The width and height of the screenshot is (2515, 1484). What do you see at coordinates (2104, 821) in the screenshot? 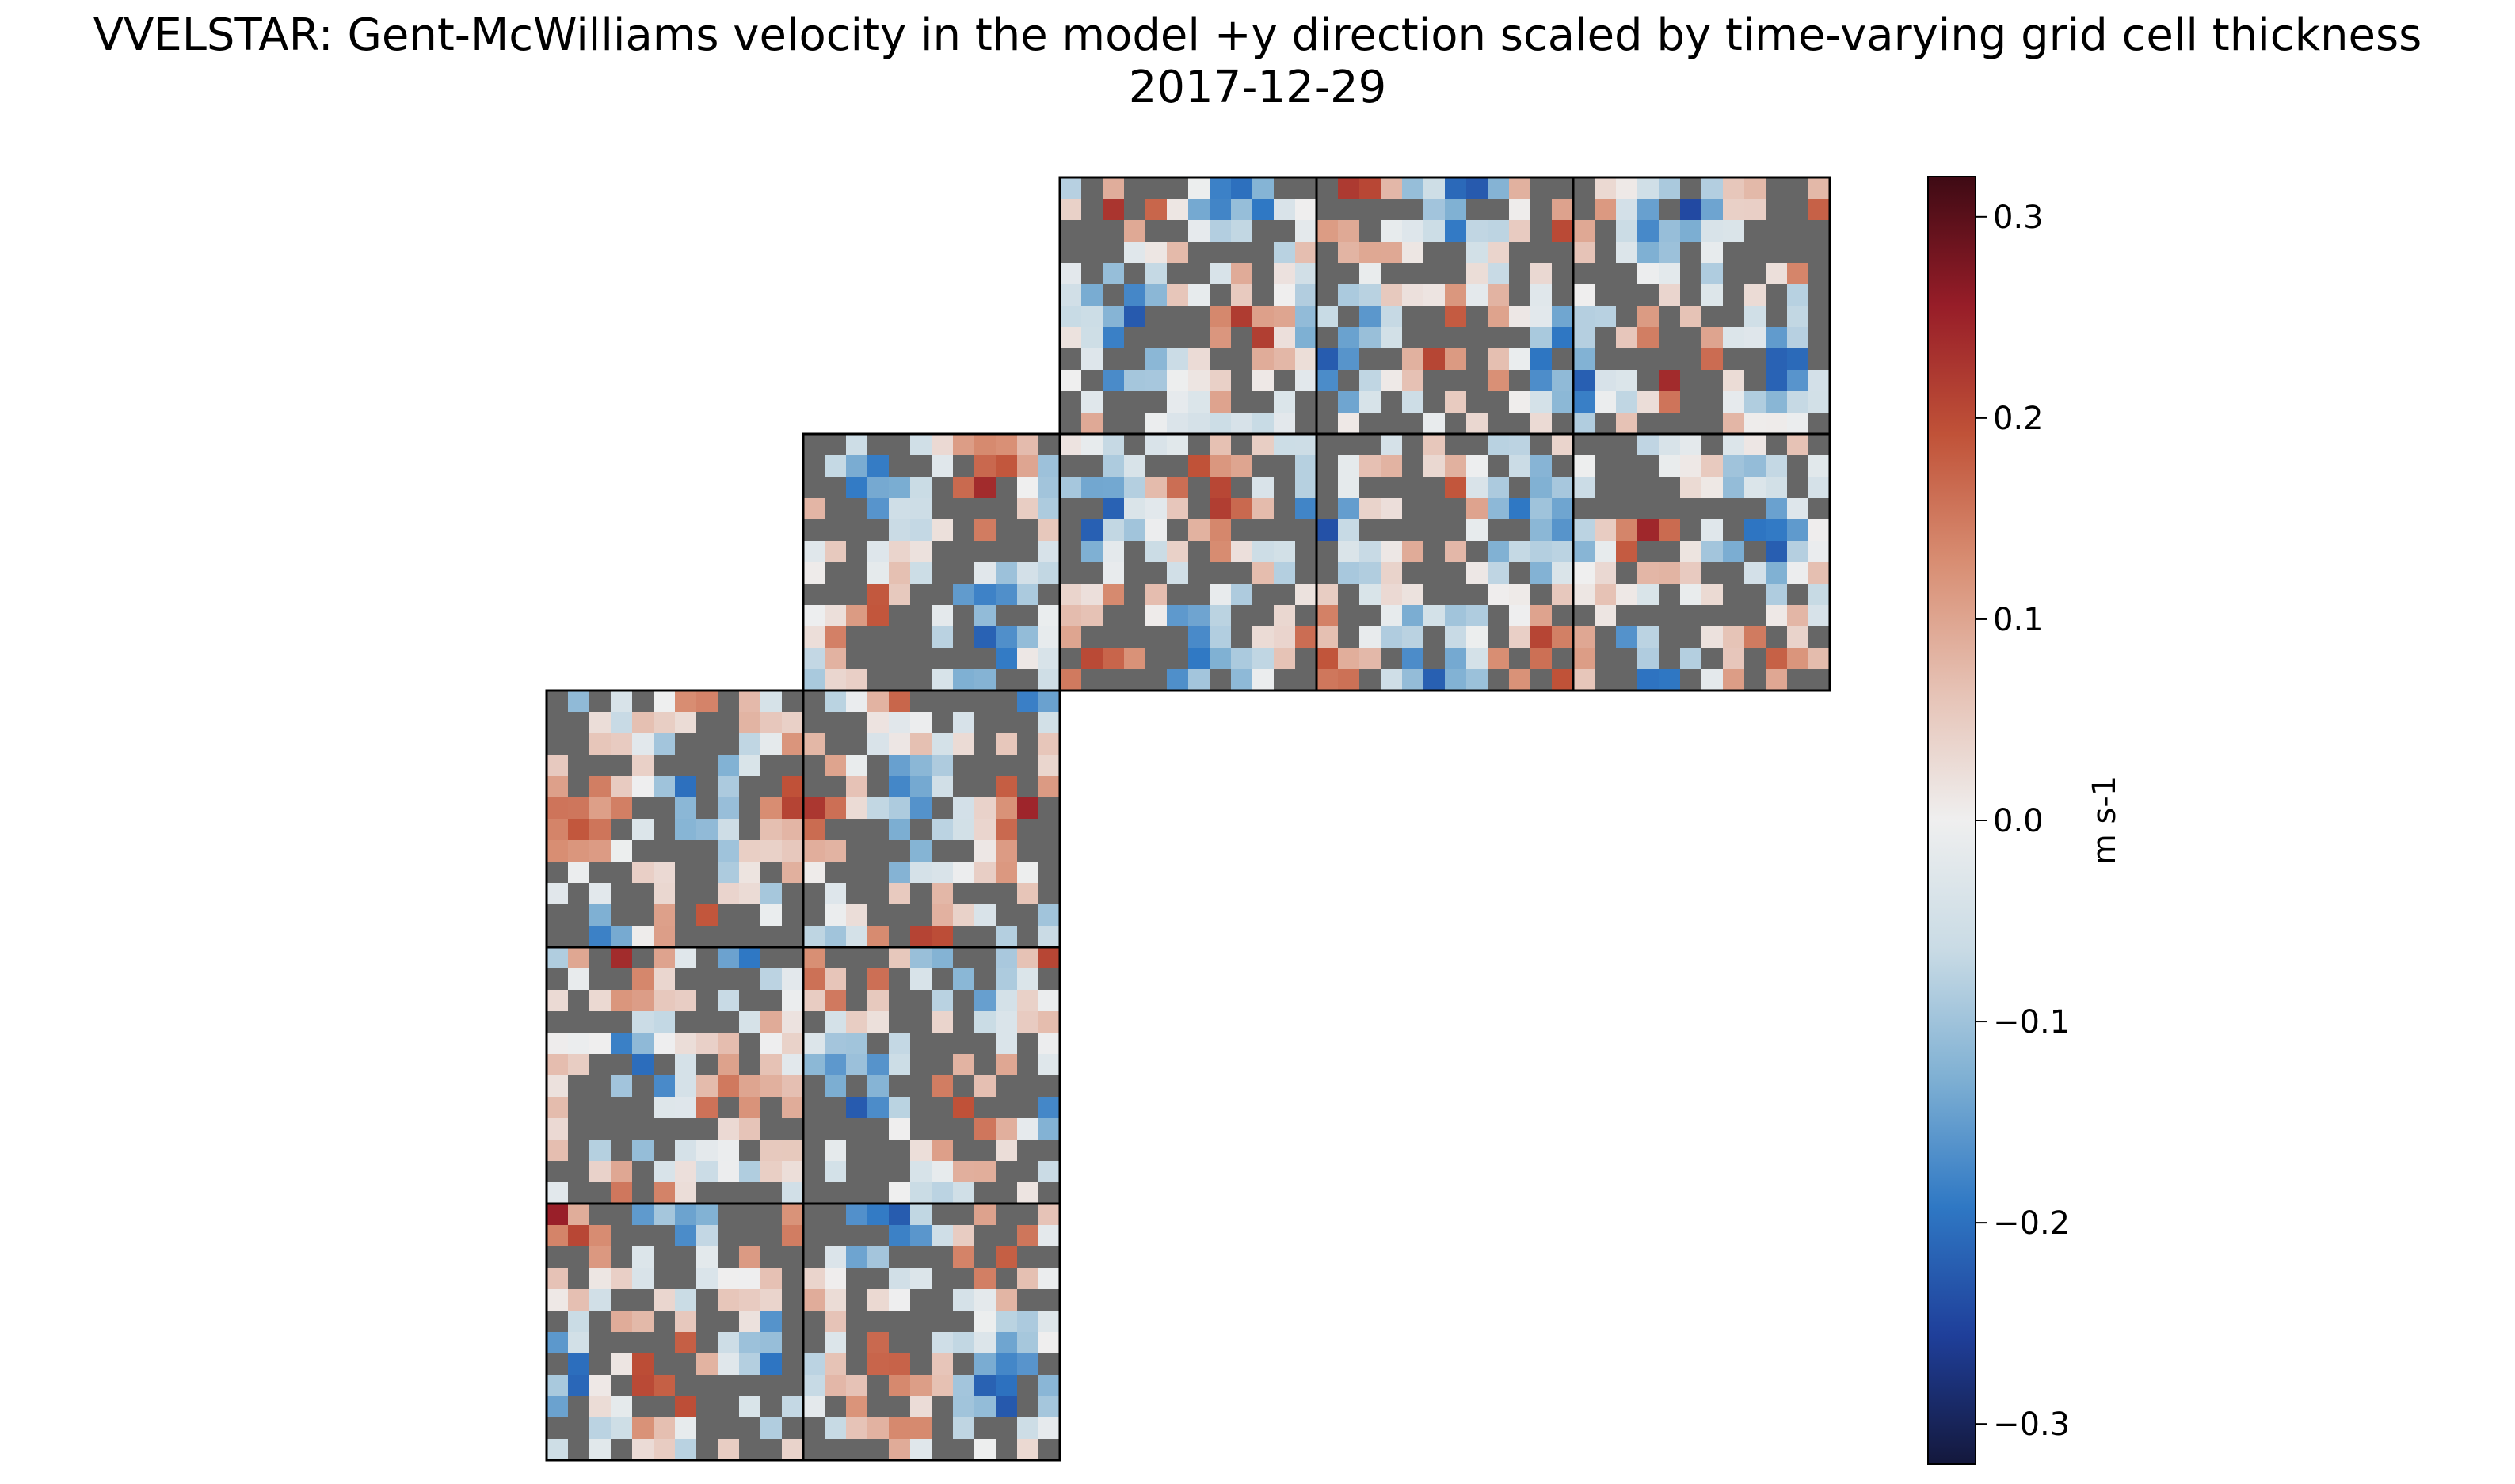
I see `colorbar-label: m s-1` at bounding box center [2104, 821].